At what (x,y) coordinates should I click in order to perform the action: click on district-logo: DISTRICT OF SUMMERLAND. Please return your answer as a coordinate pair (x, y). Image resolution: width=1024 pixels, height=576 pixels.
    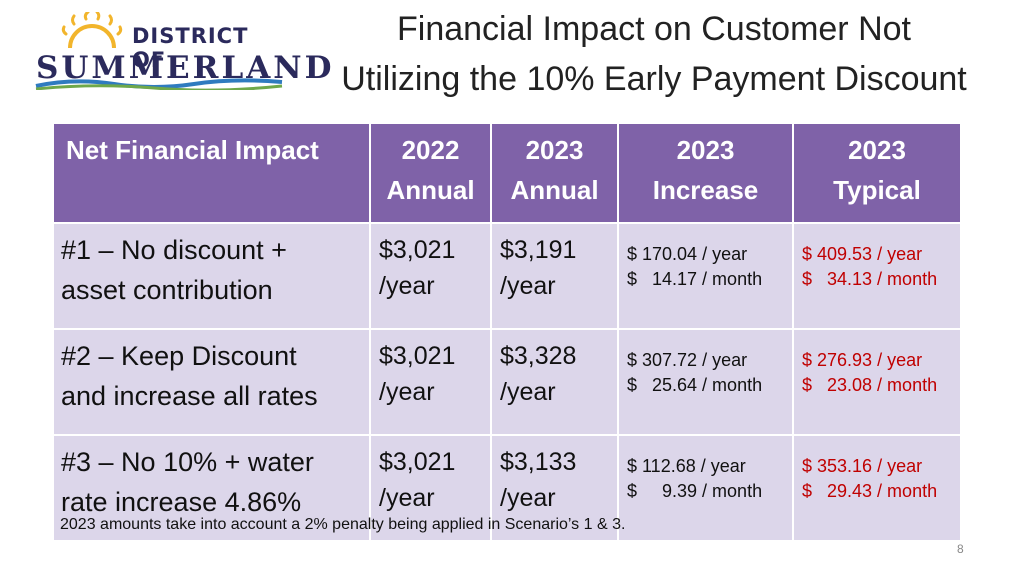
    Looking at the image, I should click on (180, 49).